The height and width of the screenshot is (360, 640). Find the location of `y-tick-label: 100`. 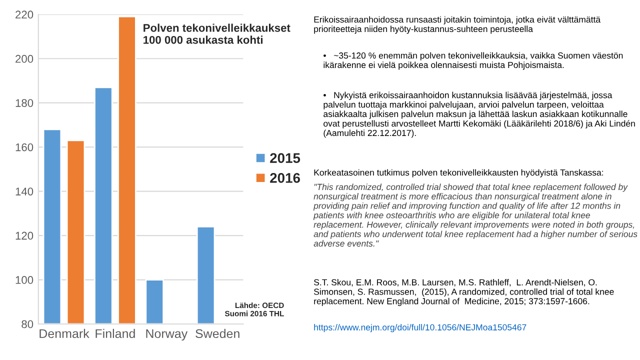

y-tick-label: 100 is located at coordinates (25, 280).